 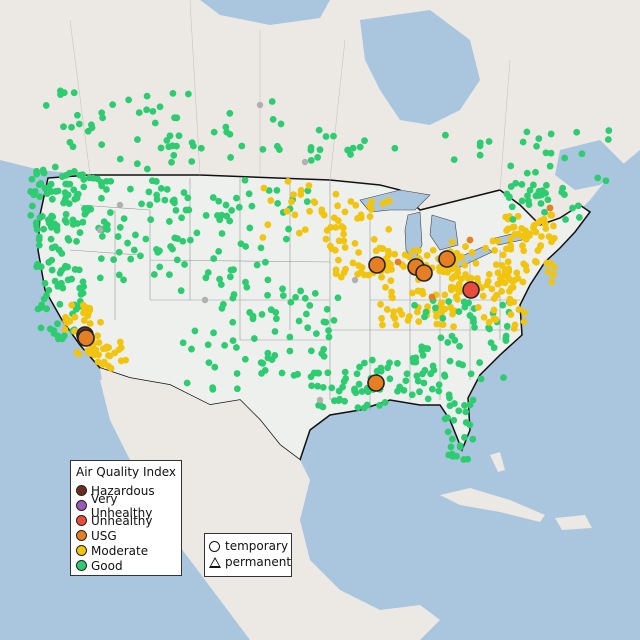 I want to click on legend-label: Good, so click(x=107, y=565).